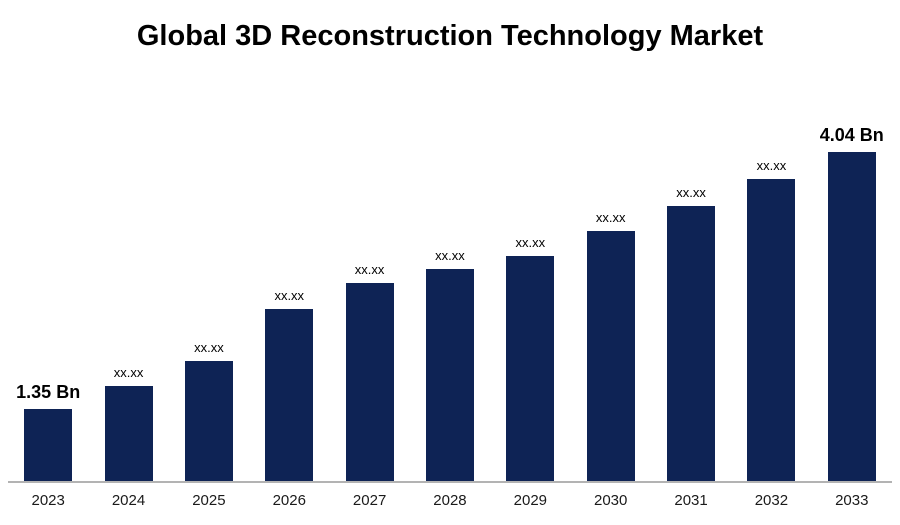 This screenshot has width=900, height=525. I want to click on x-axis-label: 2026, so click(289, 500).